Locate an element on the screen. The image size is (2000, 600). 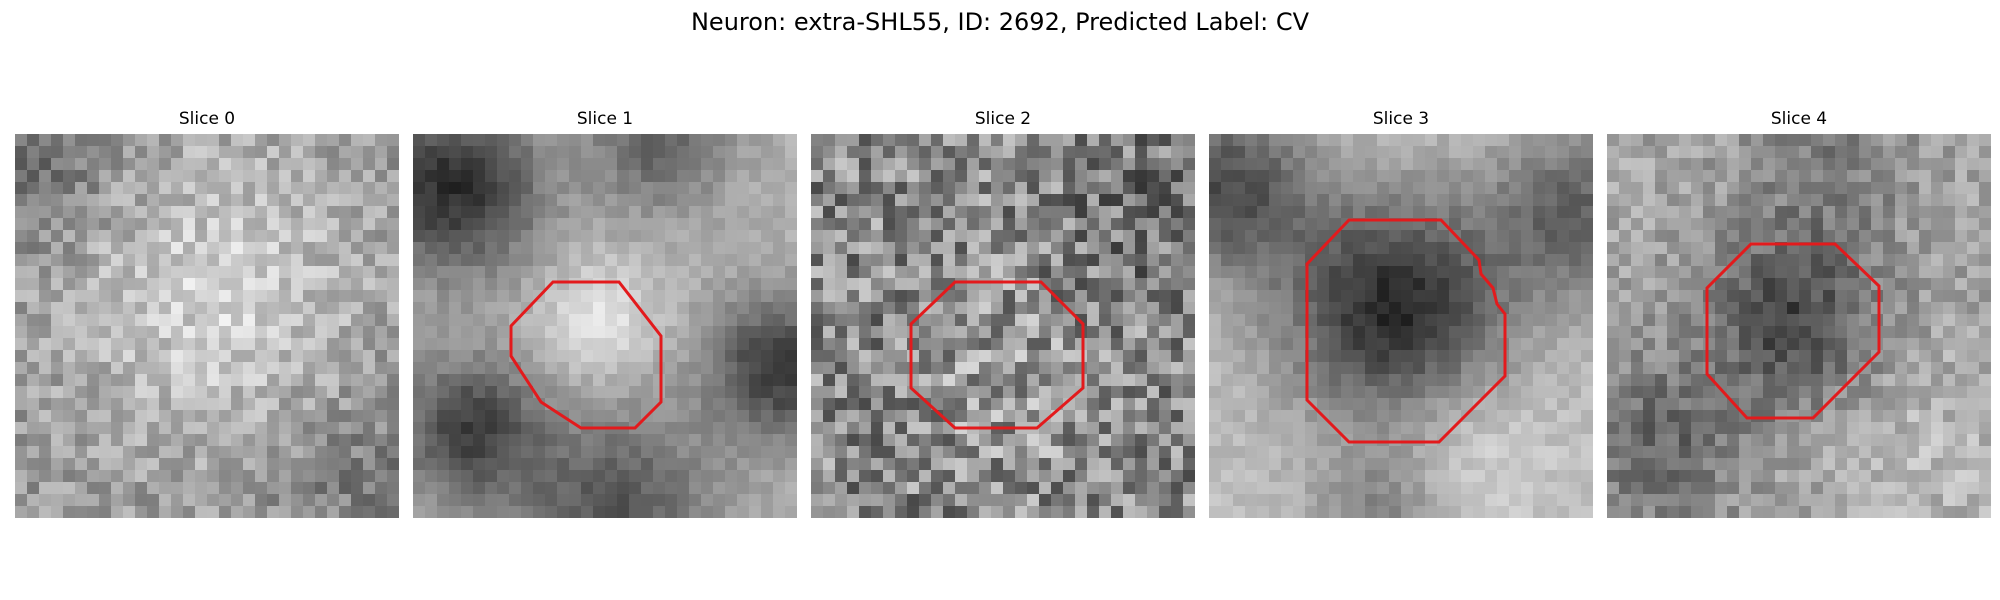
slice-title: Slice 1 is located at coordinates (605, 119).